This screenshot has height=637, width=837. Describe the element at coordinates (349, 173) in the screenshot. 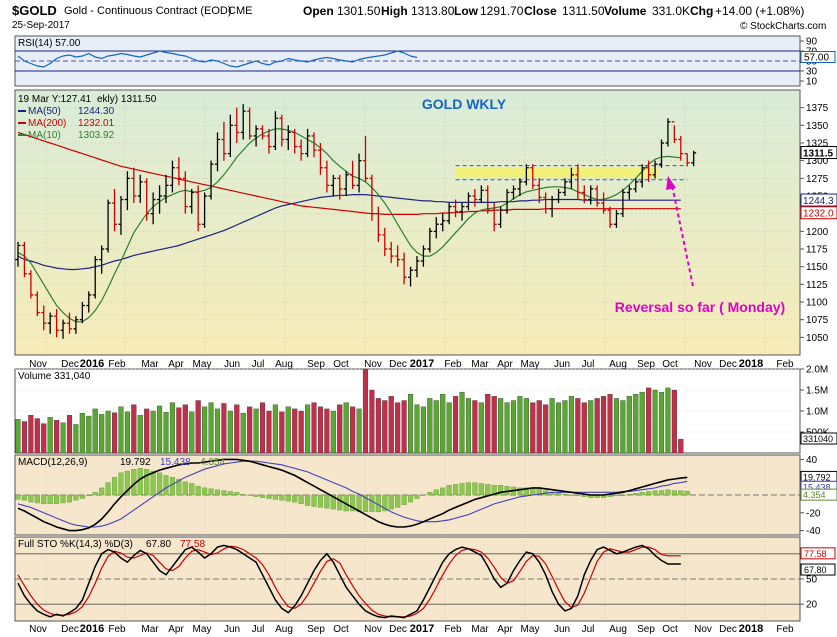

I see `ma200-line` at that location.